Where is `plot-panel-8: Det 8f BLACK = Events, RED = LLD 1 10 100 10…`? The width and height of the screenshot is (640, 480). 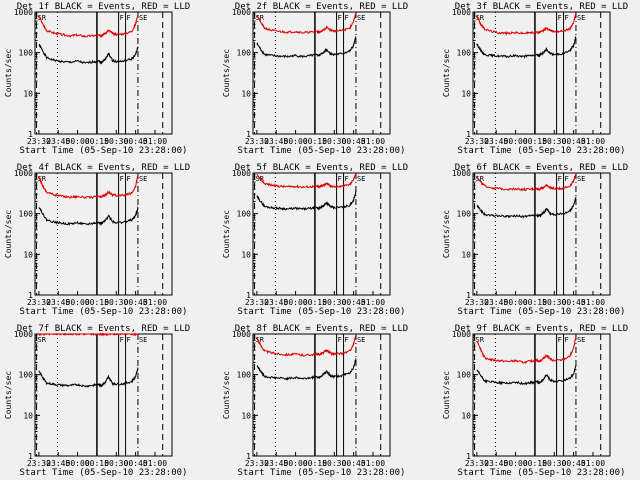 plot-panel-8: Det 8f BLACK = Events, RED = LLD 1 10 100 10… is located at coordinates (315, 401).